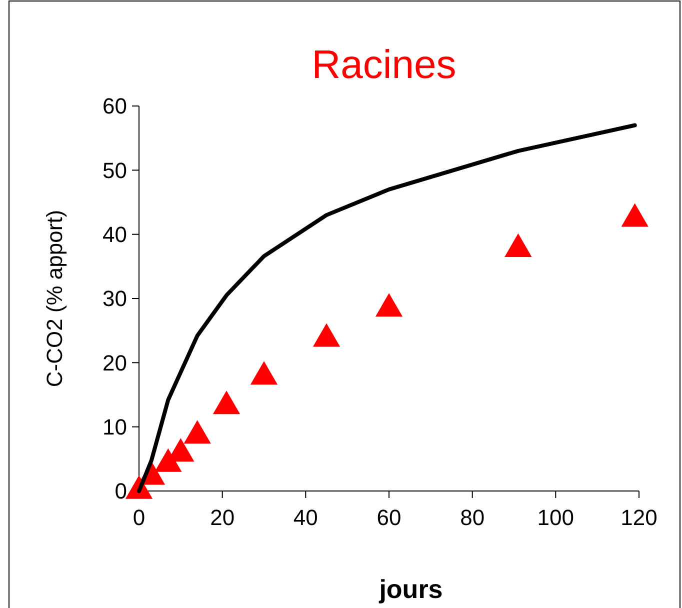 The image size is (682, 608). I want to click on chart-title: Racines, so click(384, 65).